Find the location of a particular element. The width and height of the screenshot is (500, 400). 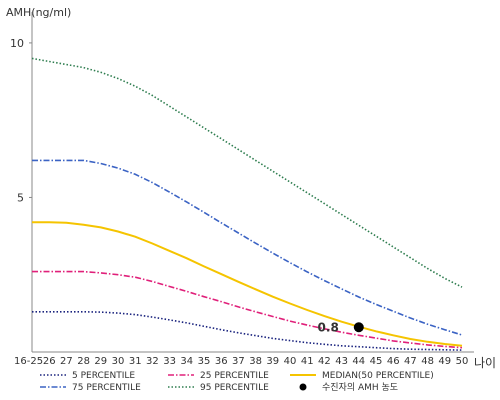

x-tick-label: 16-25 is located at coordinates (28, 361).